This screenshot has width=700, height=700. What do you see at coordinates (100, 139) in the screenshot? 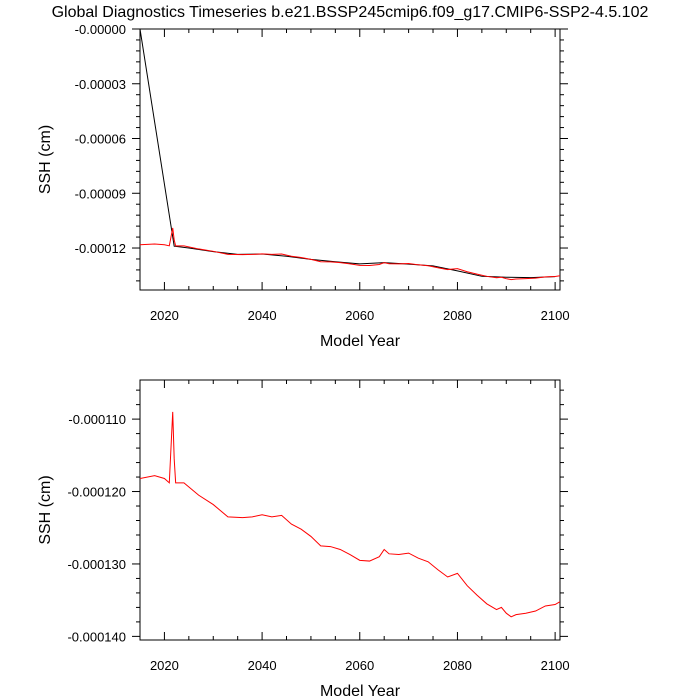
I see `y-tick-label: -0.00006` at bounding box center [100, 139].